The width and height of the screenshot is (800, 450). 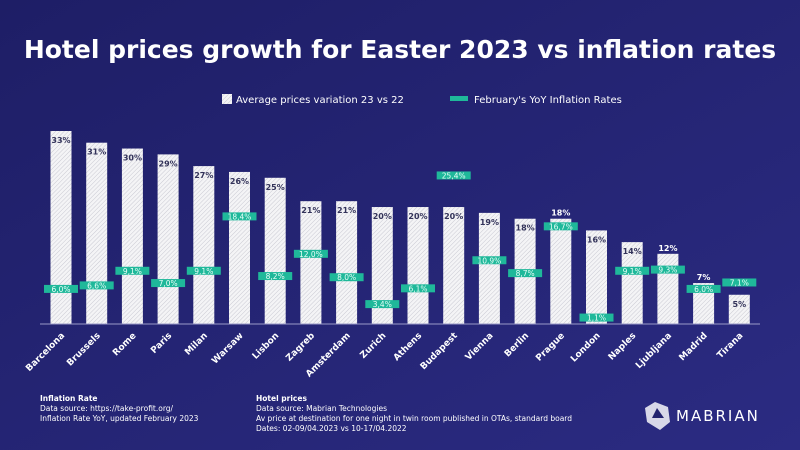 I want to click on inflation-value-label: 12,0%, so click(x=311, y=254).